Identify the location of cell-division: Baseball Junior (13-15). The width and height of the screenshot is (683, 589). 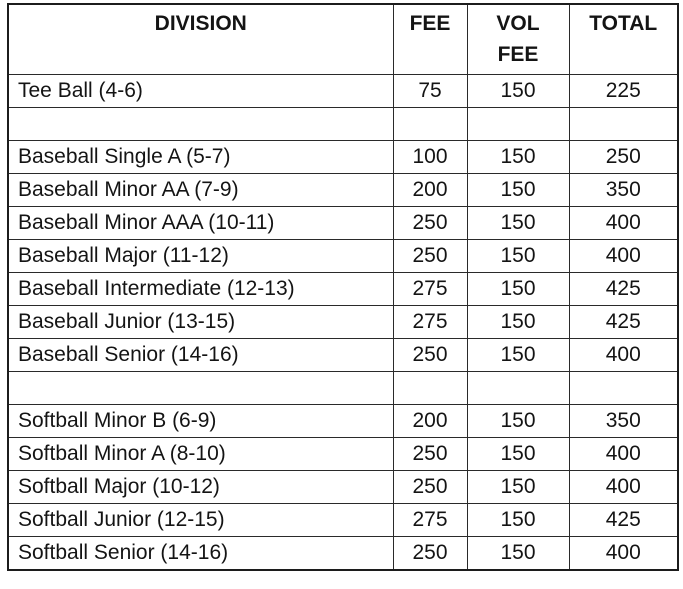
(200, 322).